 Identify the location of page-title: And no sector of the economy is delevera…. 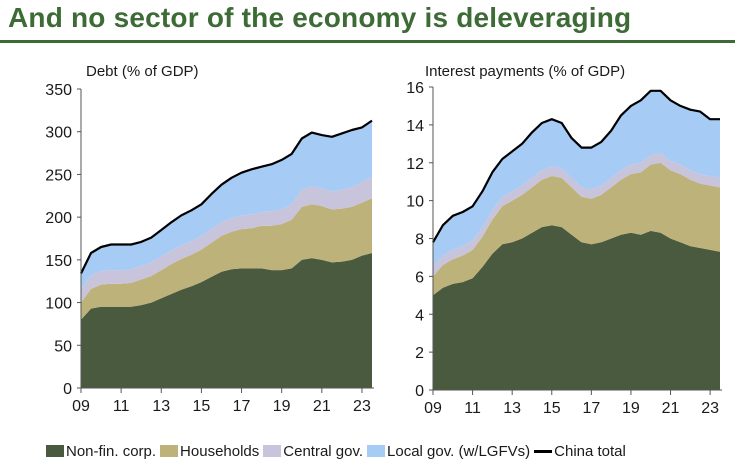
(320, 17).